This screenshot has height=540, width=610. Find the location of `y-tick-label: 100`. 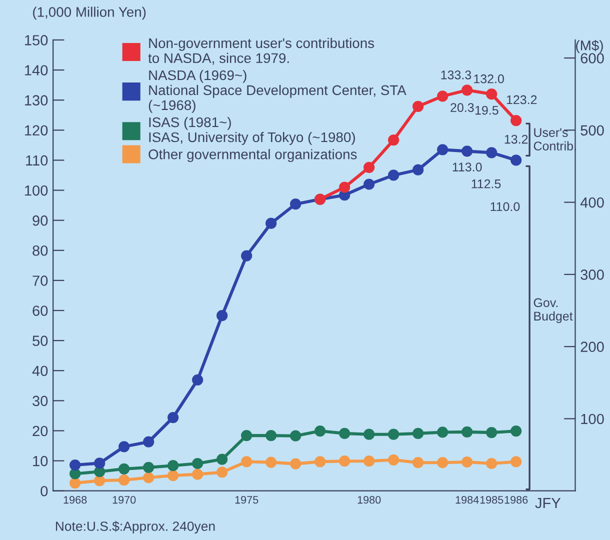

y-tick-label: 100 is located at coordinates (36, 190).